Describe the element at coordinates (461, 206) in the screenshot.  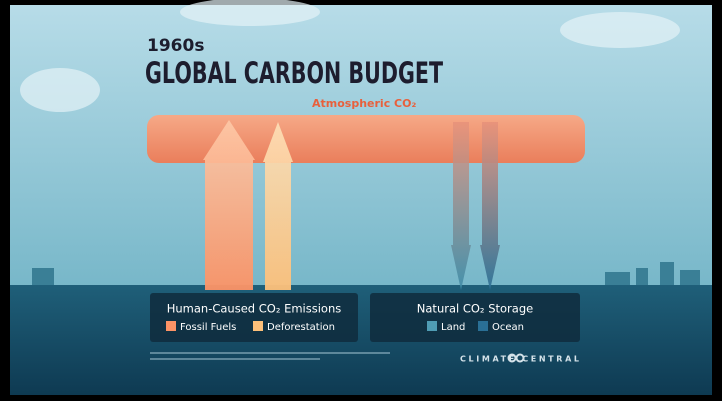
I see `land-arrow` at that location.